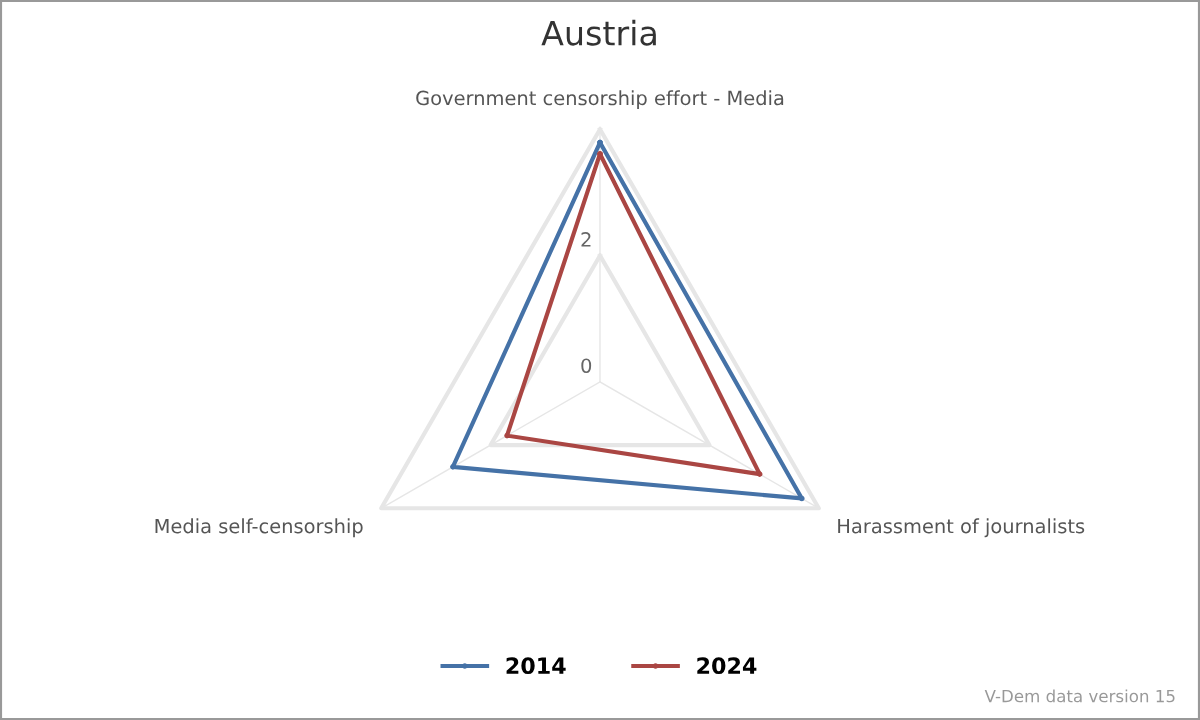 Image resolution: width=1200 pixels, height=720 pixels. What do you see at coordinates (586, 366) in the screenshot?
I see `y-tick-label: 0` at bounding box center [586, 366].